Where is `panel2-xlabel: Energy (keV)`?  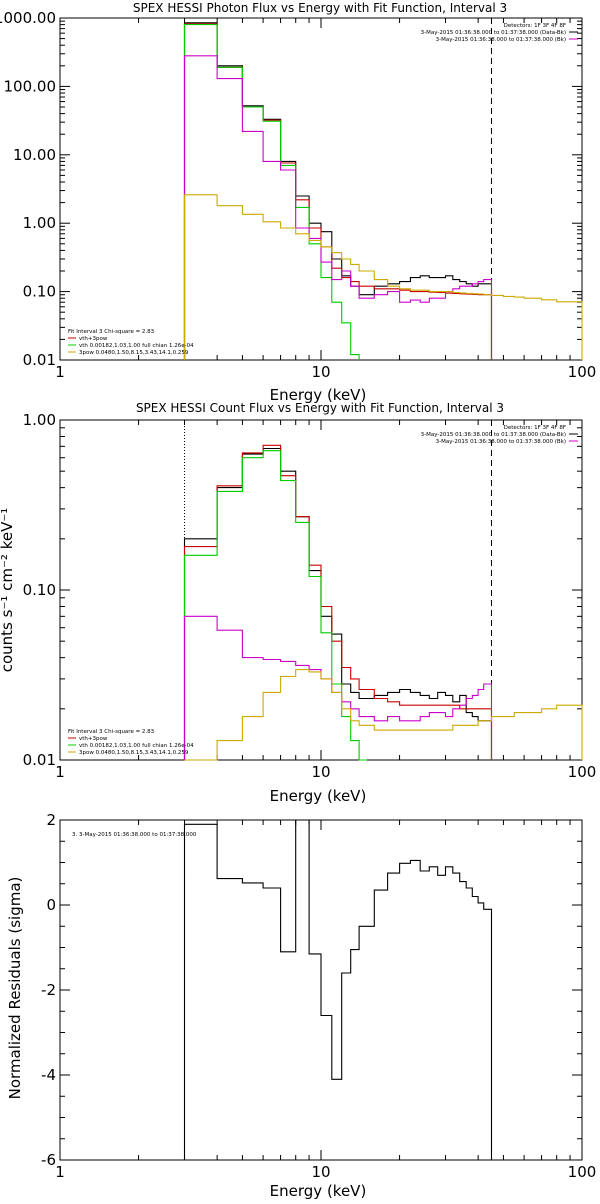
panel2-xlabel: Energy (keV) is located at coordinates (318, 796).